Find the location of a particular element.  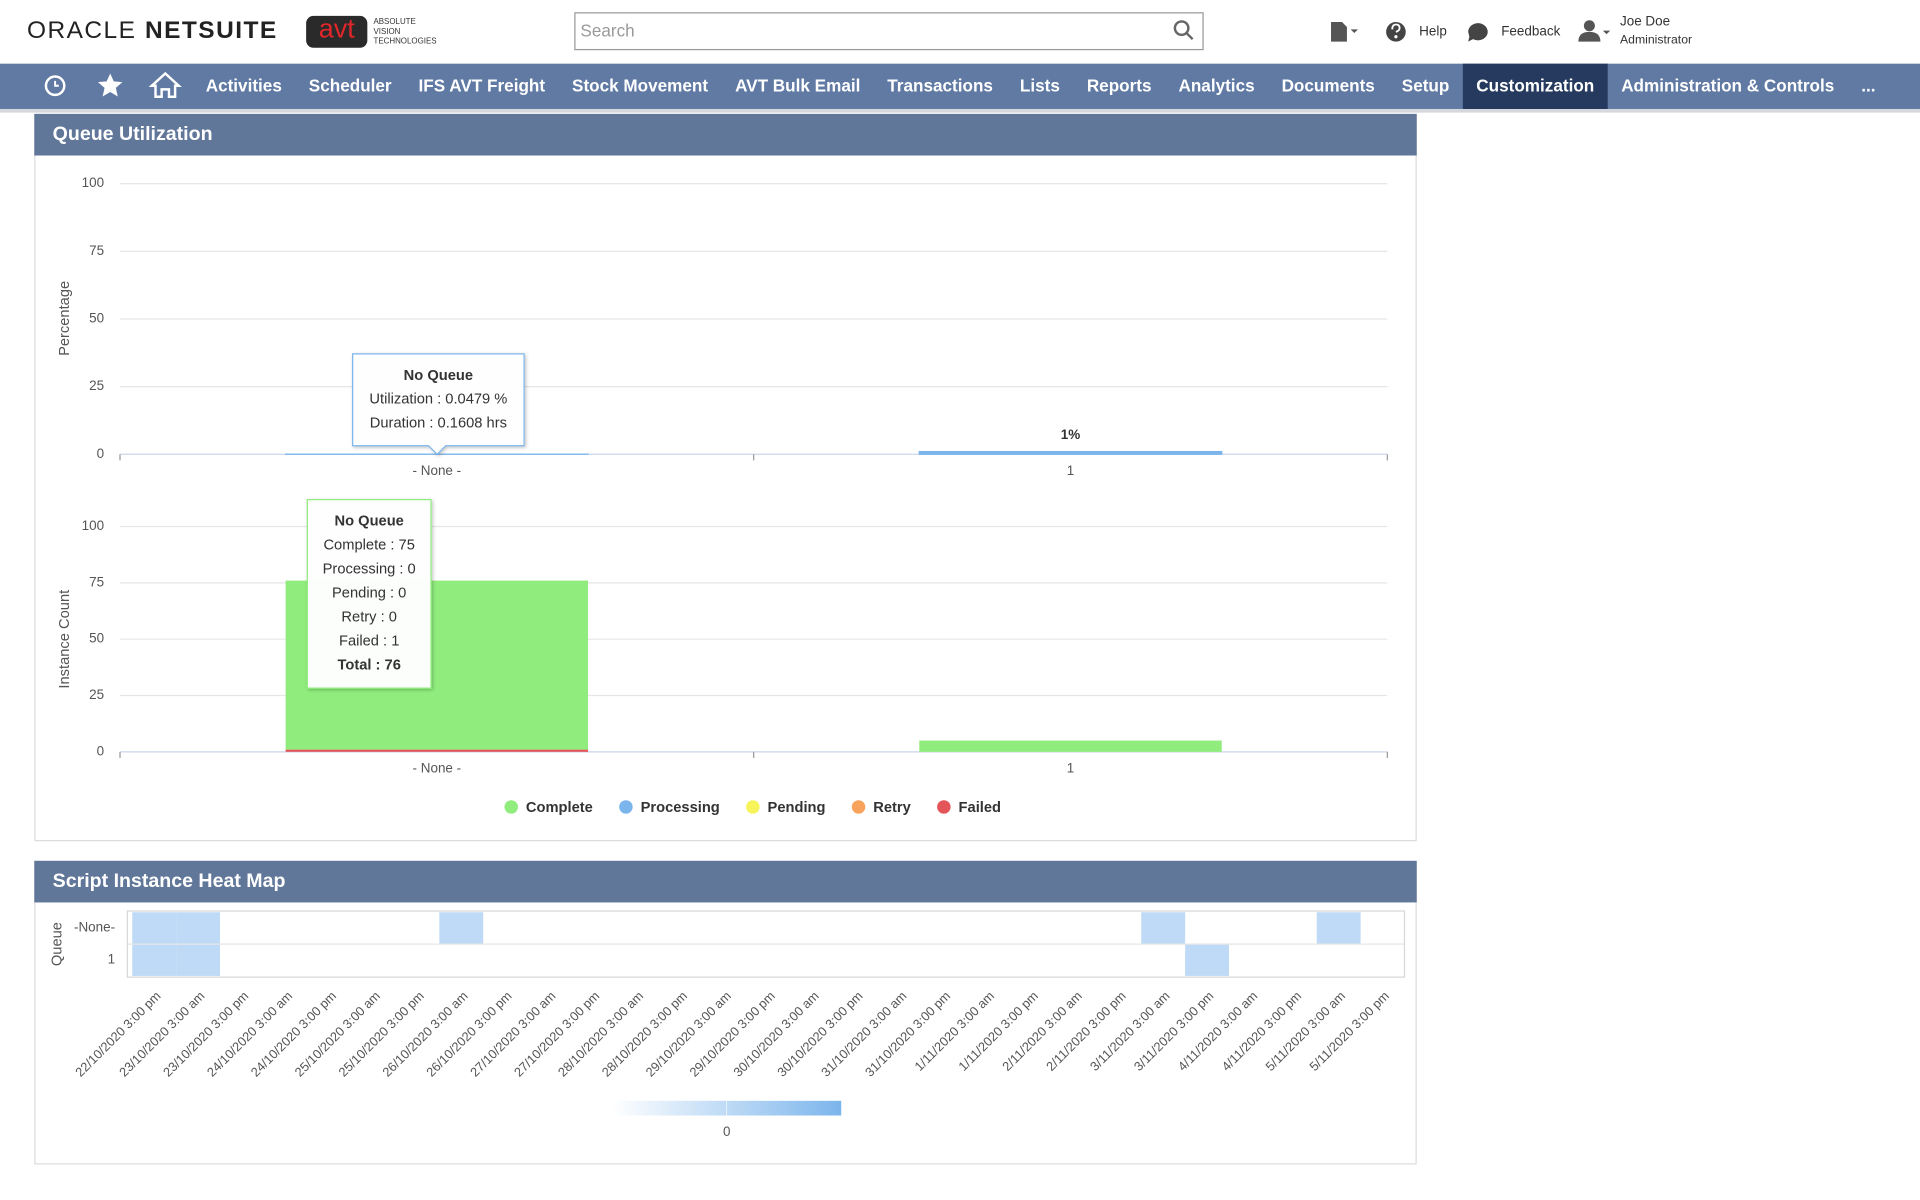

y-tick-label: 100 is located at coordinates (93, 182).